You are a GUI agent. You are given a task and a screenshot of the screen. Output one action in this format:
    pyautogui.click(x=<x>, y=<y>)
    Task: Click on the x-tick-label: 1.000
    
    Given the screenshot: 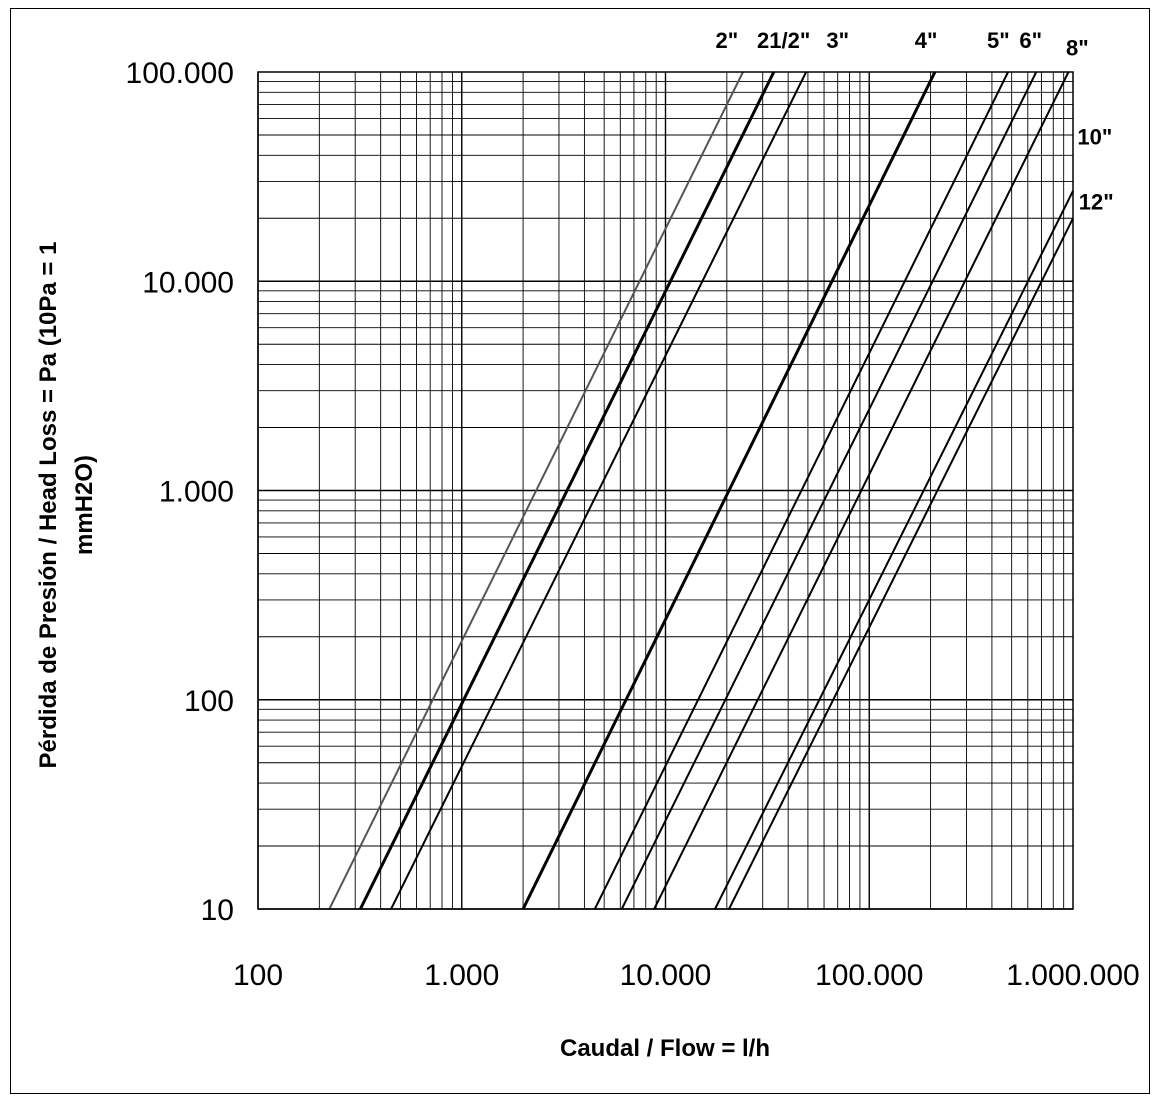 What is the action you would take?
    pyautogui.click(x=461, y=975)
    